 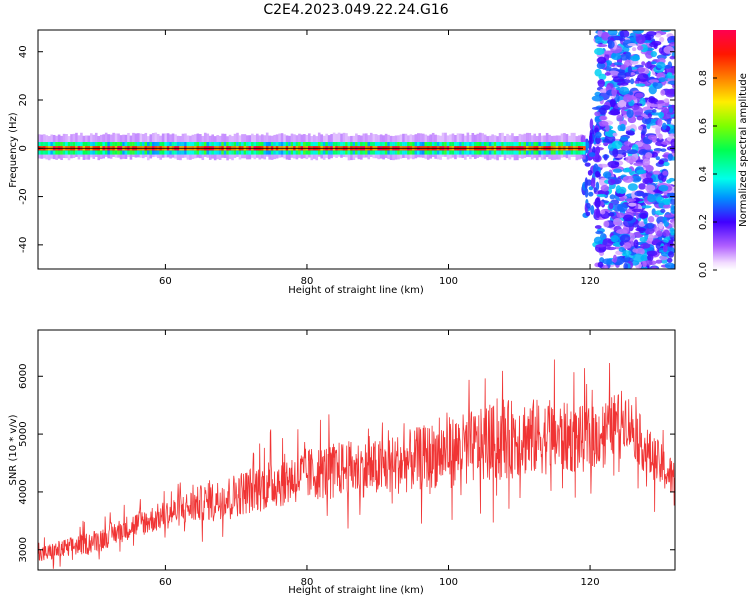 What do you see at coordinates (13, 150) in the screenshot?
I see `spectrogram-y-axis-label: Frequency (Hz)` at bounding box center [13, 150].